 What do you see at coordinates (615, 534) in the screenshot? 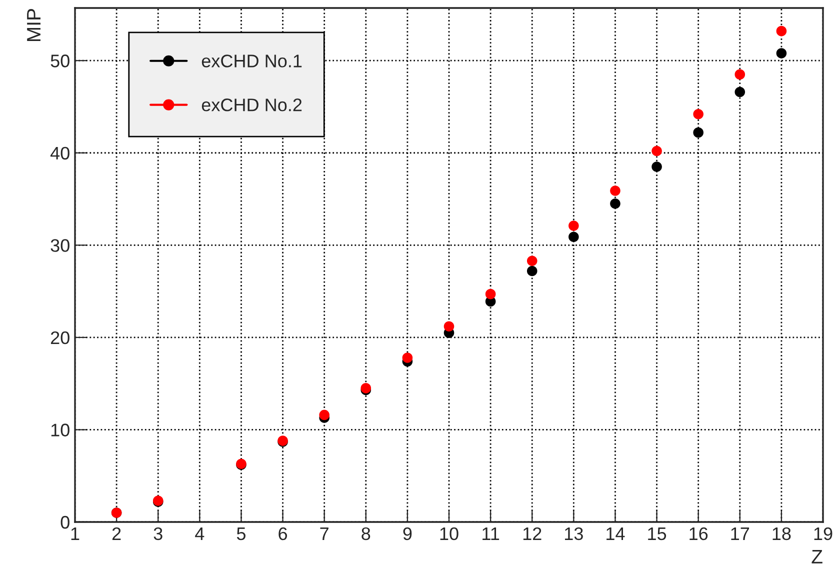
I see `x-tick-label: 14` at bounding box center [615, 534].